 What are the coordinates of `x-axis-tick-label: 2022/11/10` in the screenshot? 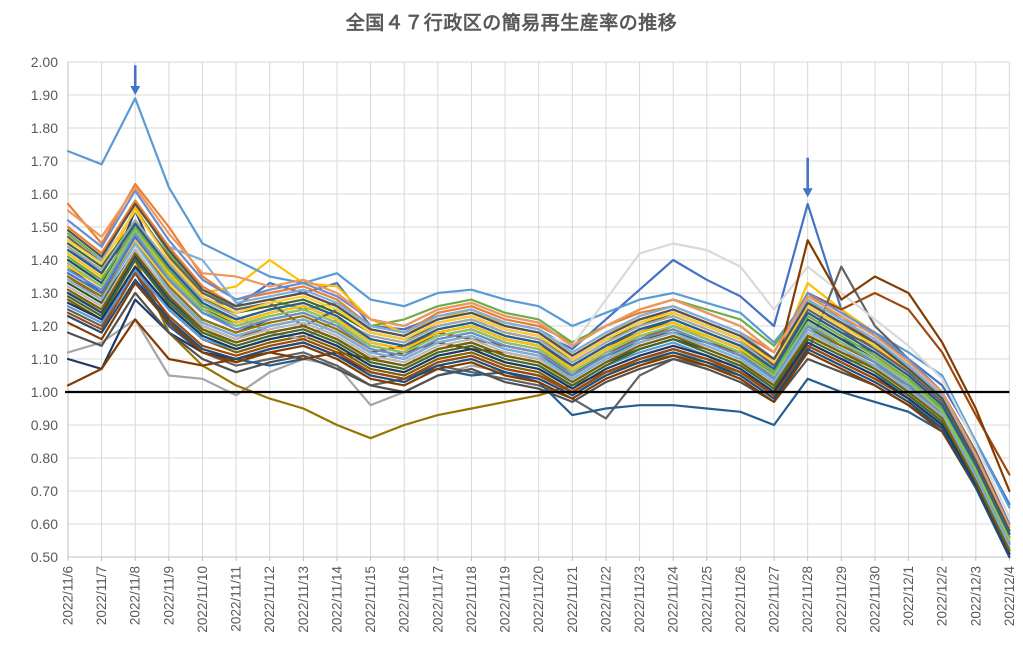 It's located at (202, 599).